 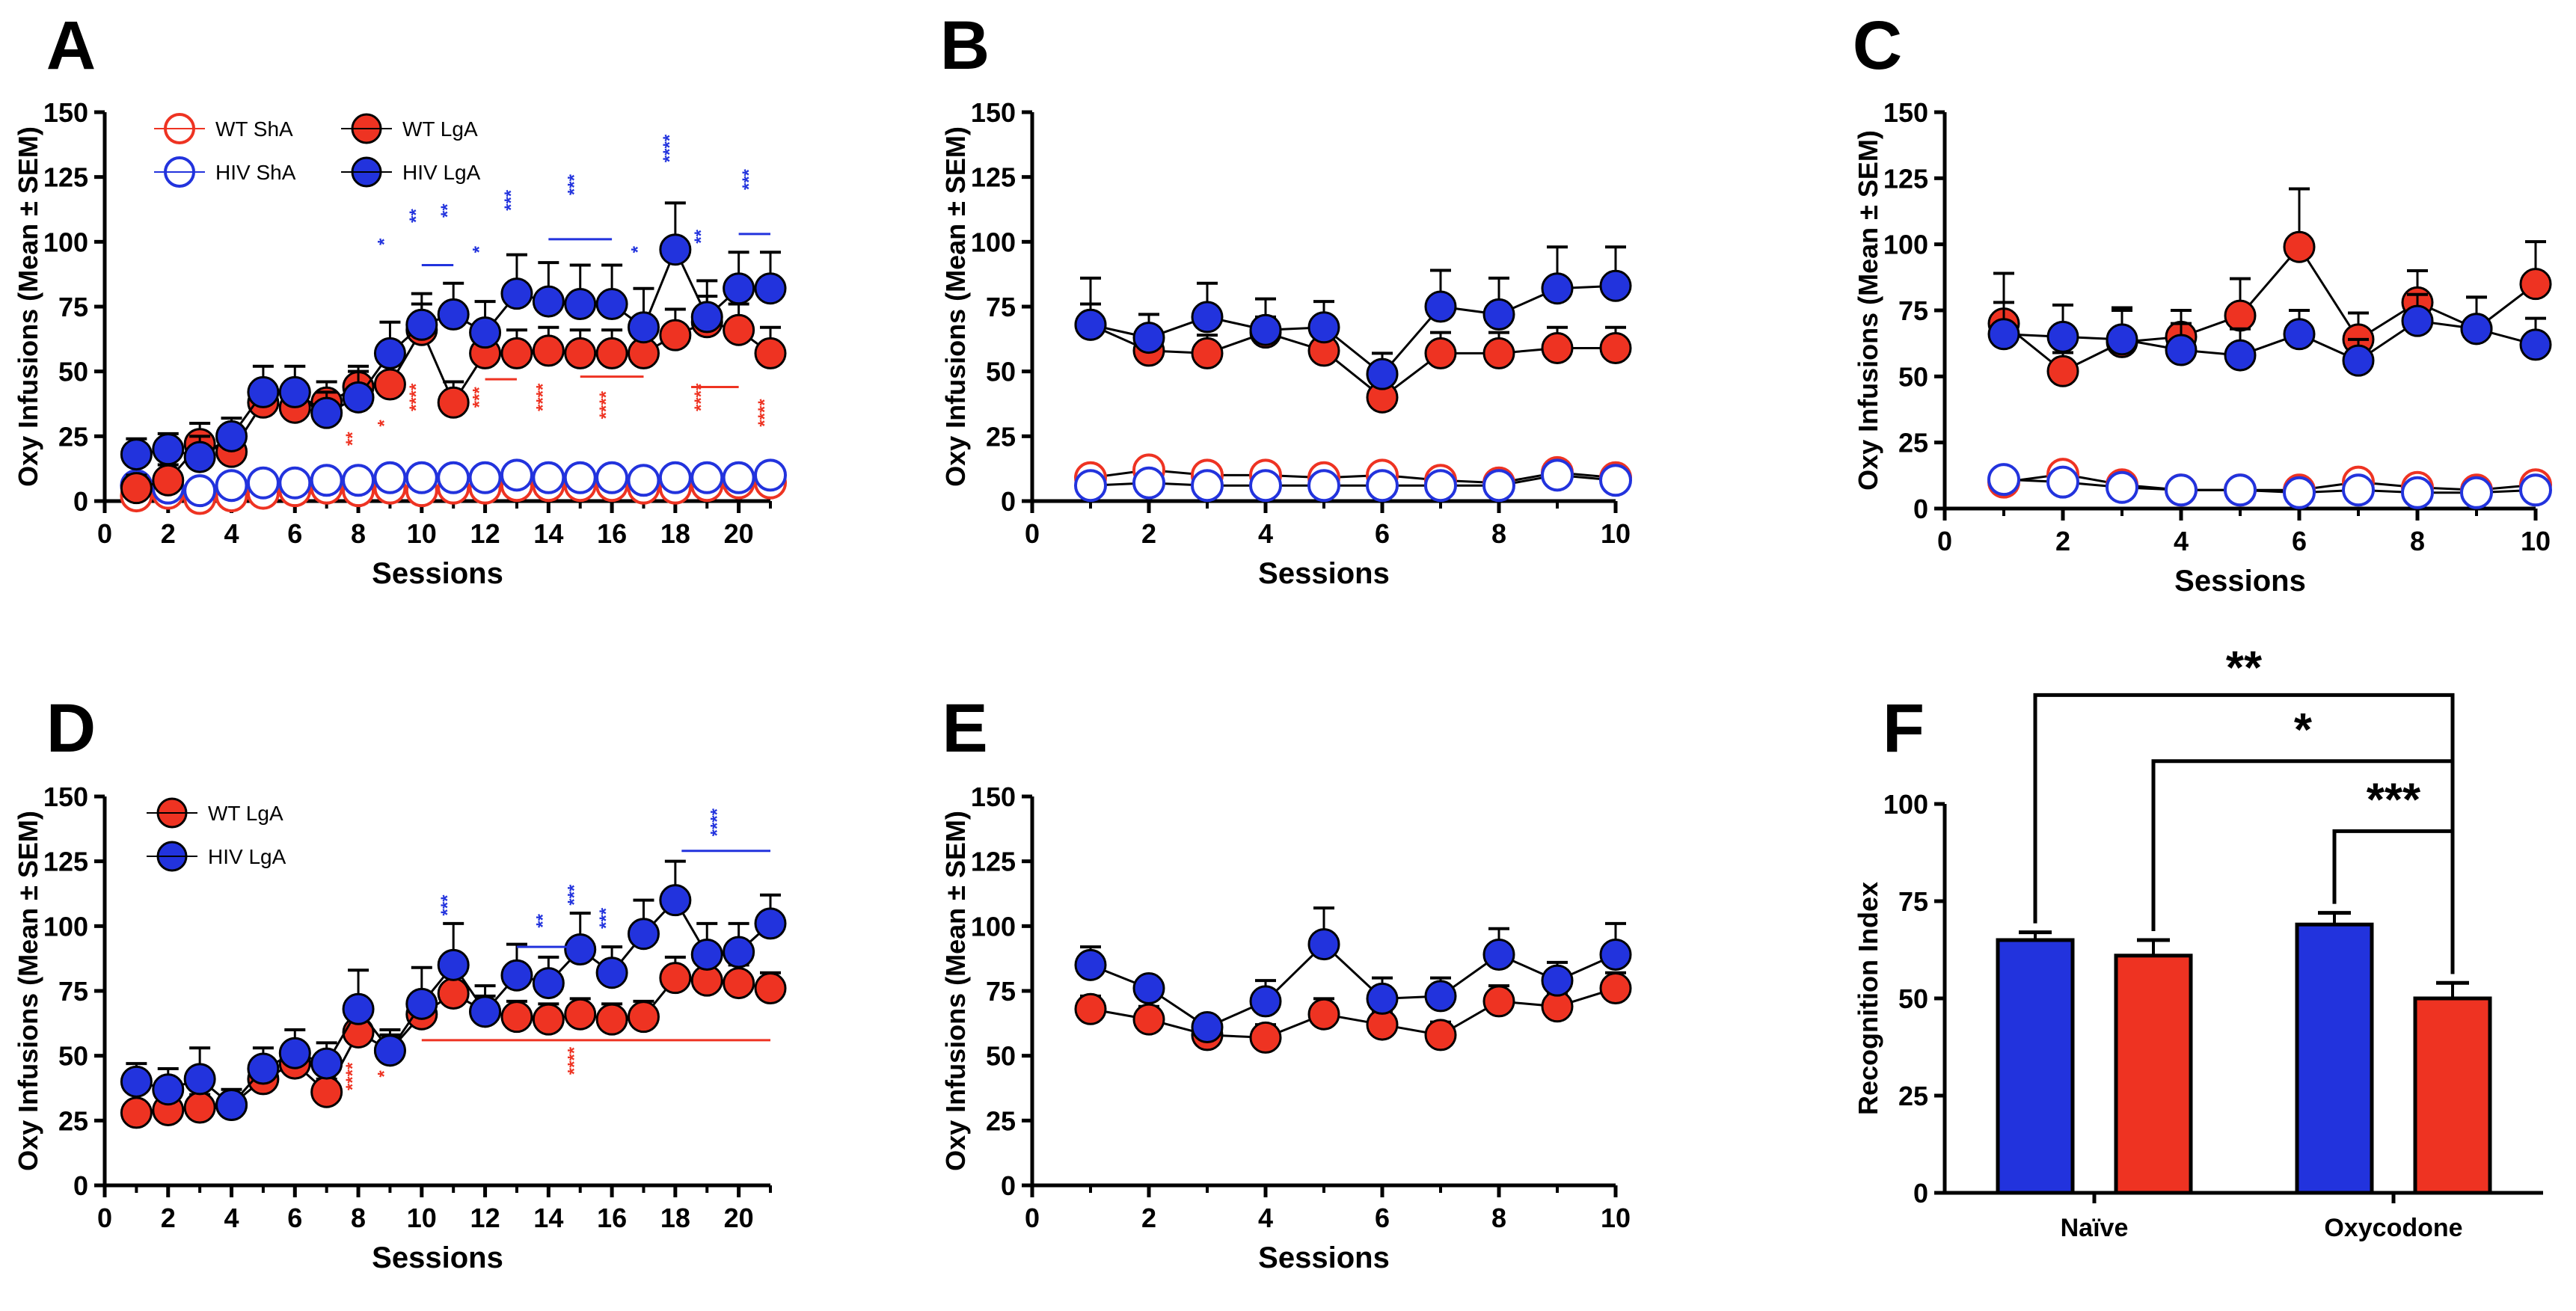 What do you see at coordinates (231, 1218) in the screenshot?
I see `x-tick-label: 4` at bounding box center [231, 1218].